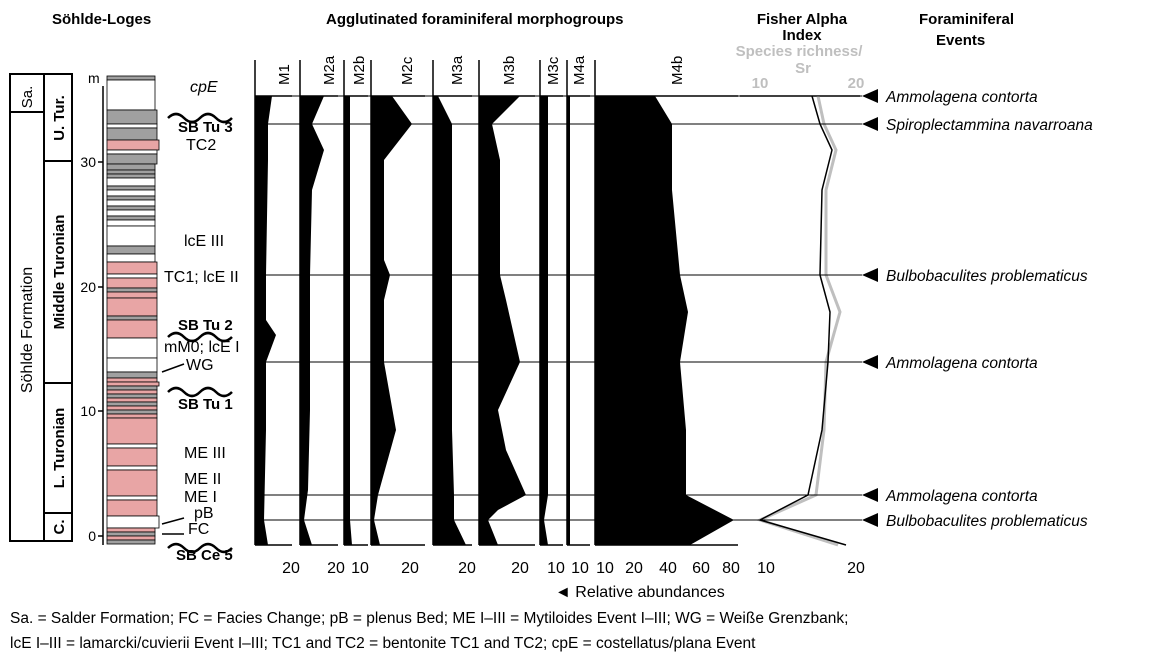  I want to click on m4b-axis-60: 60, so click(701, 568).